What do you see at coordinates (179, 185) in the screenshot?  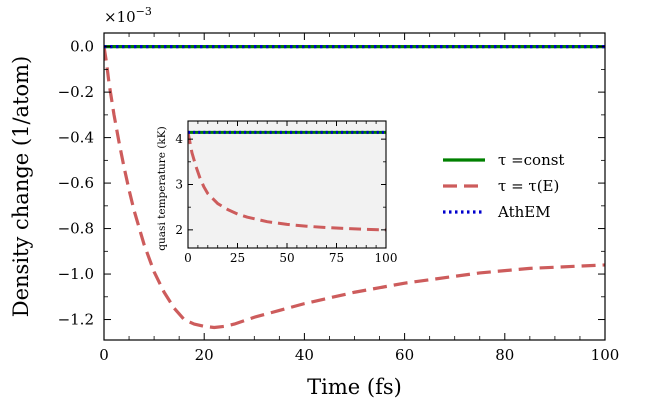 I see `inset-y-tick-label: 3` at bounding box center [179, 185].